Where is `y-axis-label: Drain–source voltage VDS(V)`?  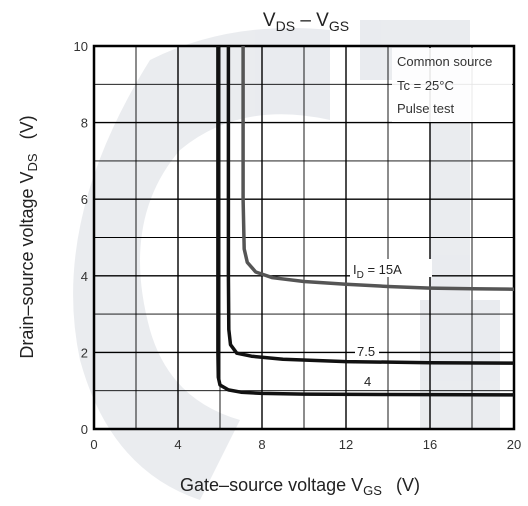
y-axis-label: Drain–source voltage VDS(V) is located at coordinates (28, 236).